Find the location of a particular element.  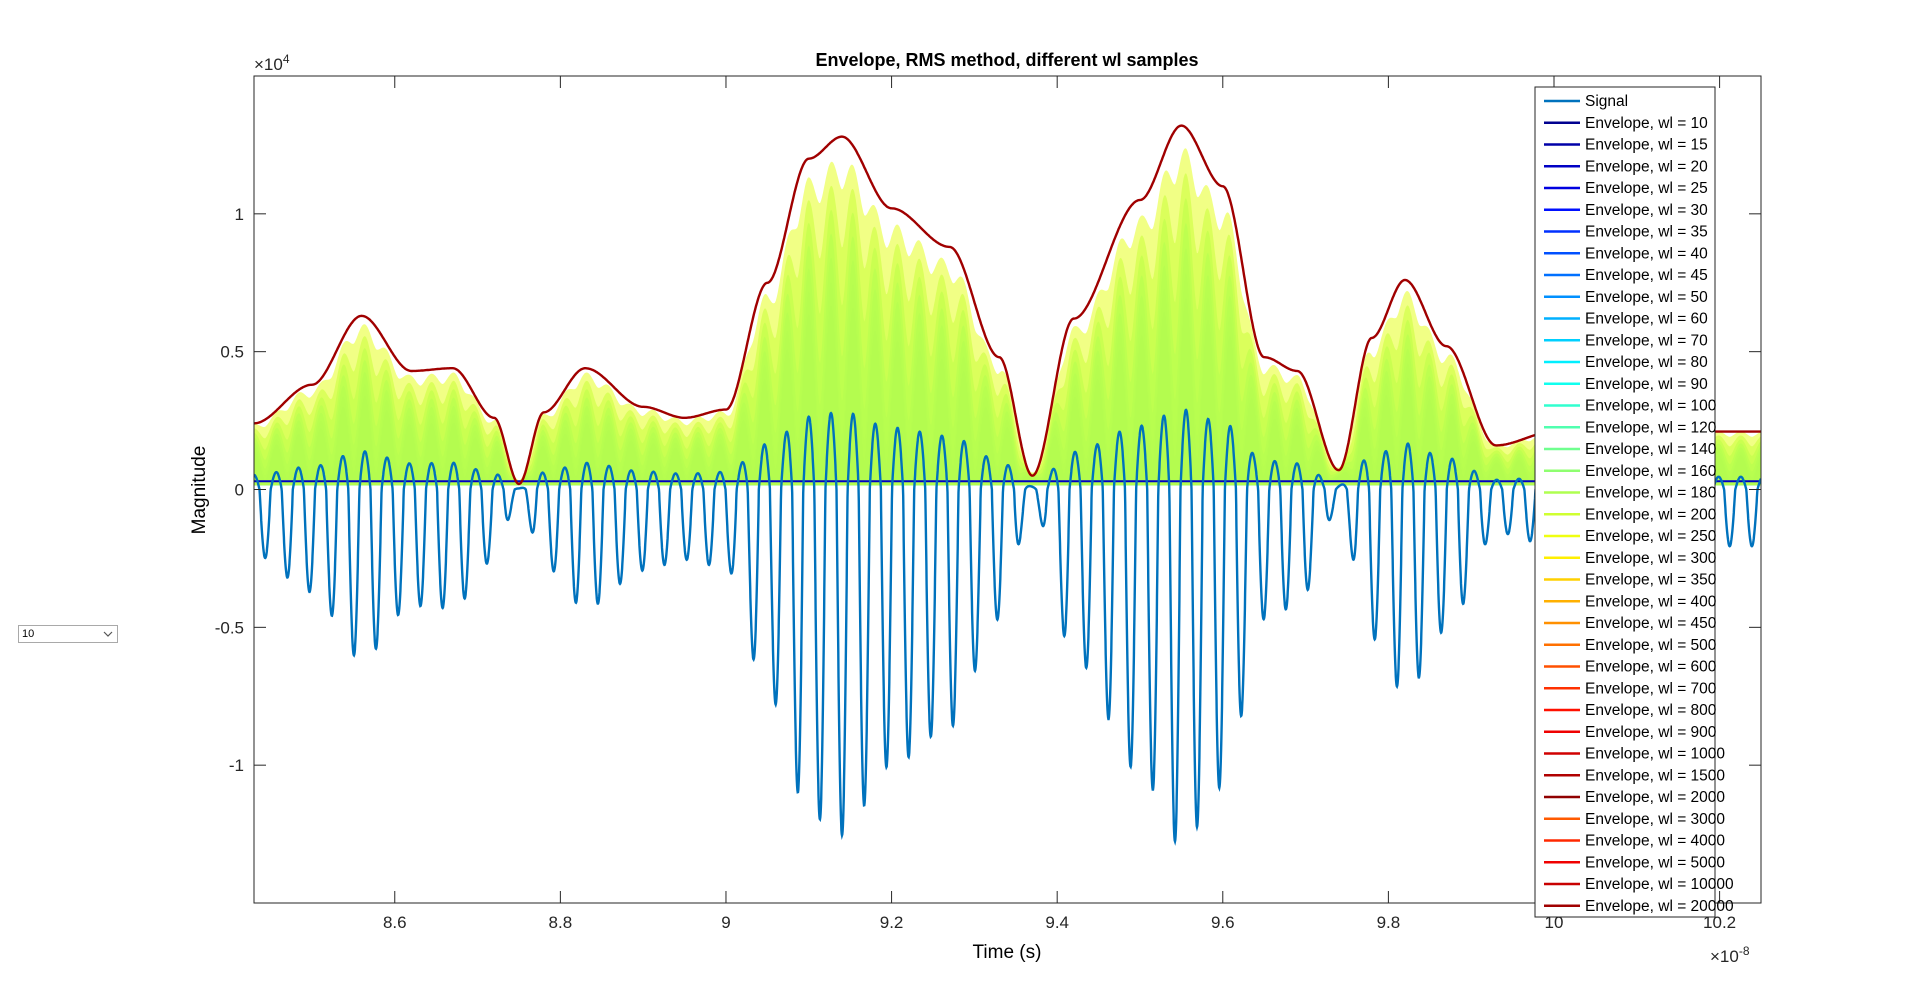

x-tick-label: 8.8 is located at coordinates (561, 922).